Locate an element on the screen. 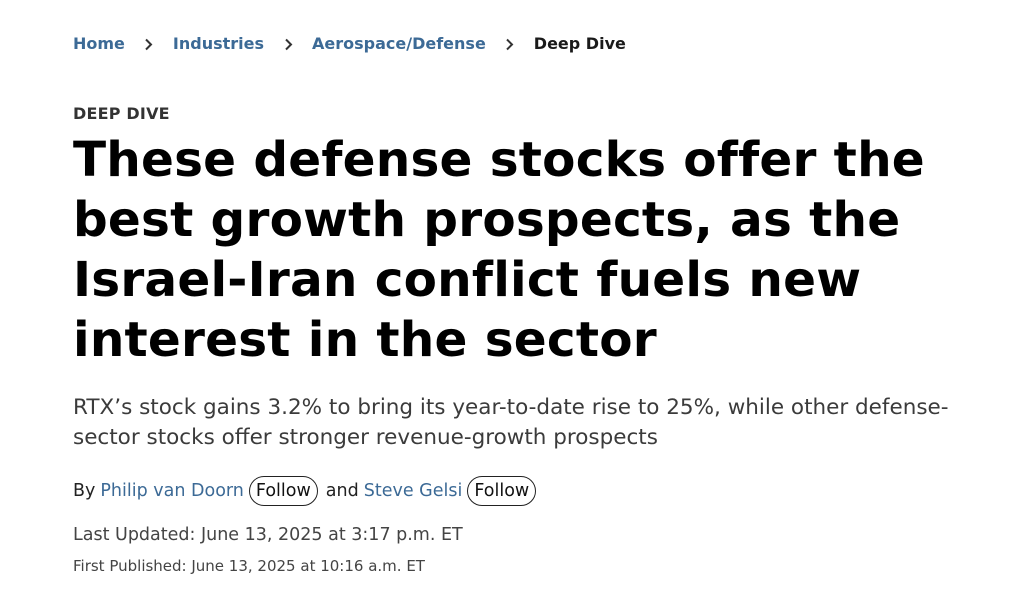 Image resolution: width=1015 pixels, height=601 pixels. author-link-philip-van-doorn: Philip van Doorn is located at coordinates (172, 491).